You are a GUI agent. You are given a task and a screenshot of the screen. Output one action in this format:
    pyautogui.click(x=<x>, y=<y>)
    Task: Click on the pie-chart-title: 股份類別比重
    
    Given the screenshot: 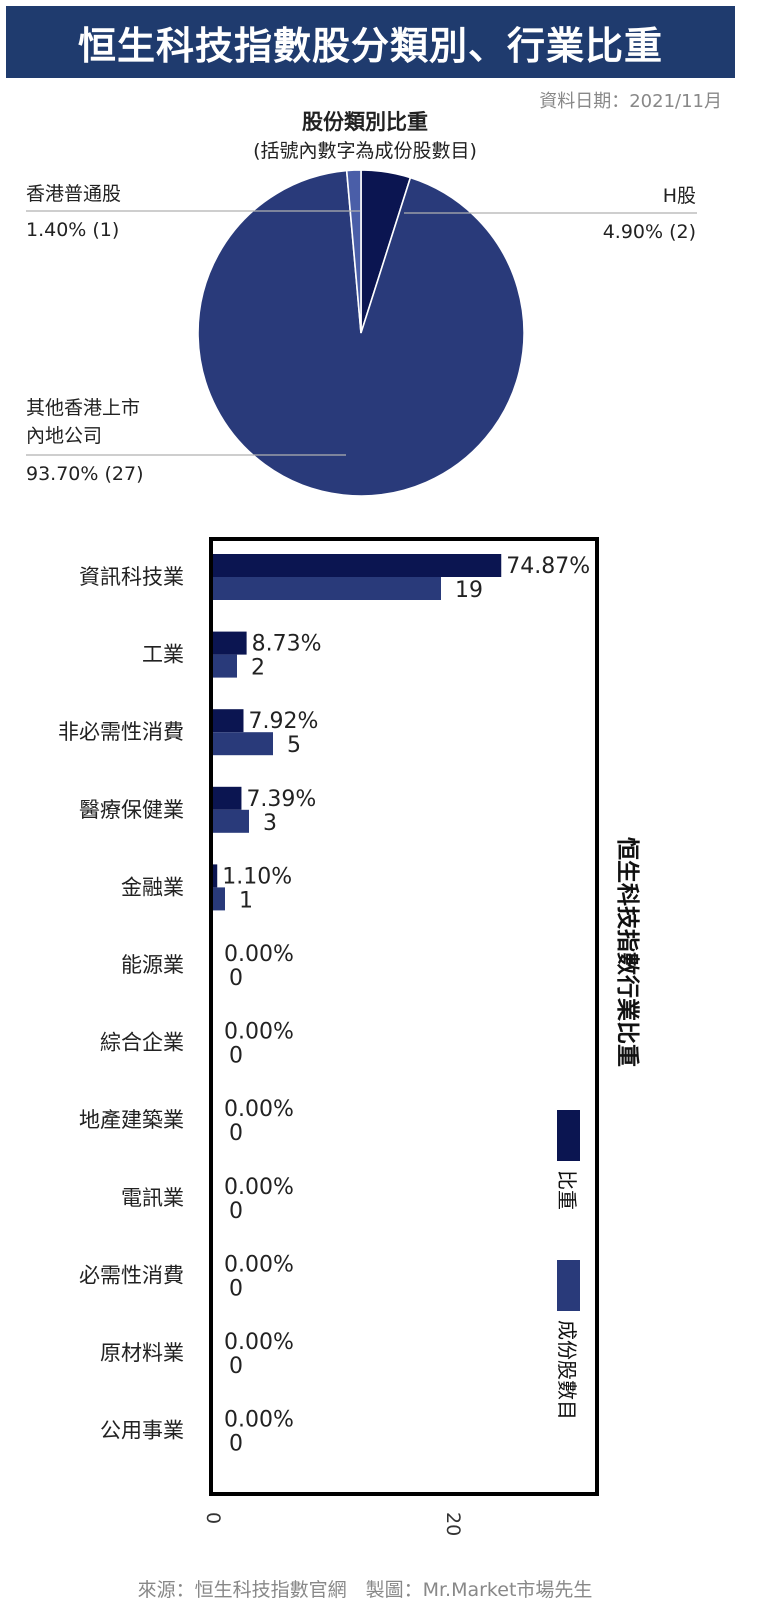 What is the action you would take?
    pyautogui.click(x=365, y=122)
    